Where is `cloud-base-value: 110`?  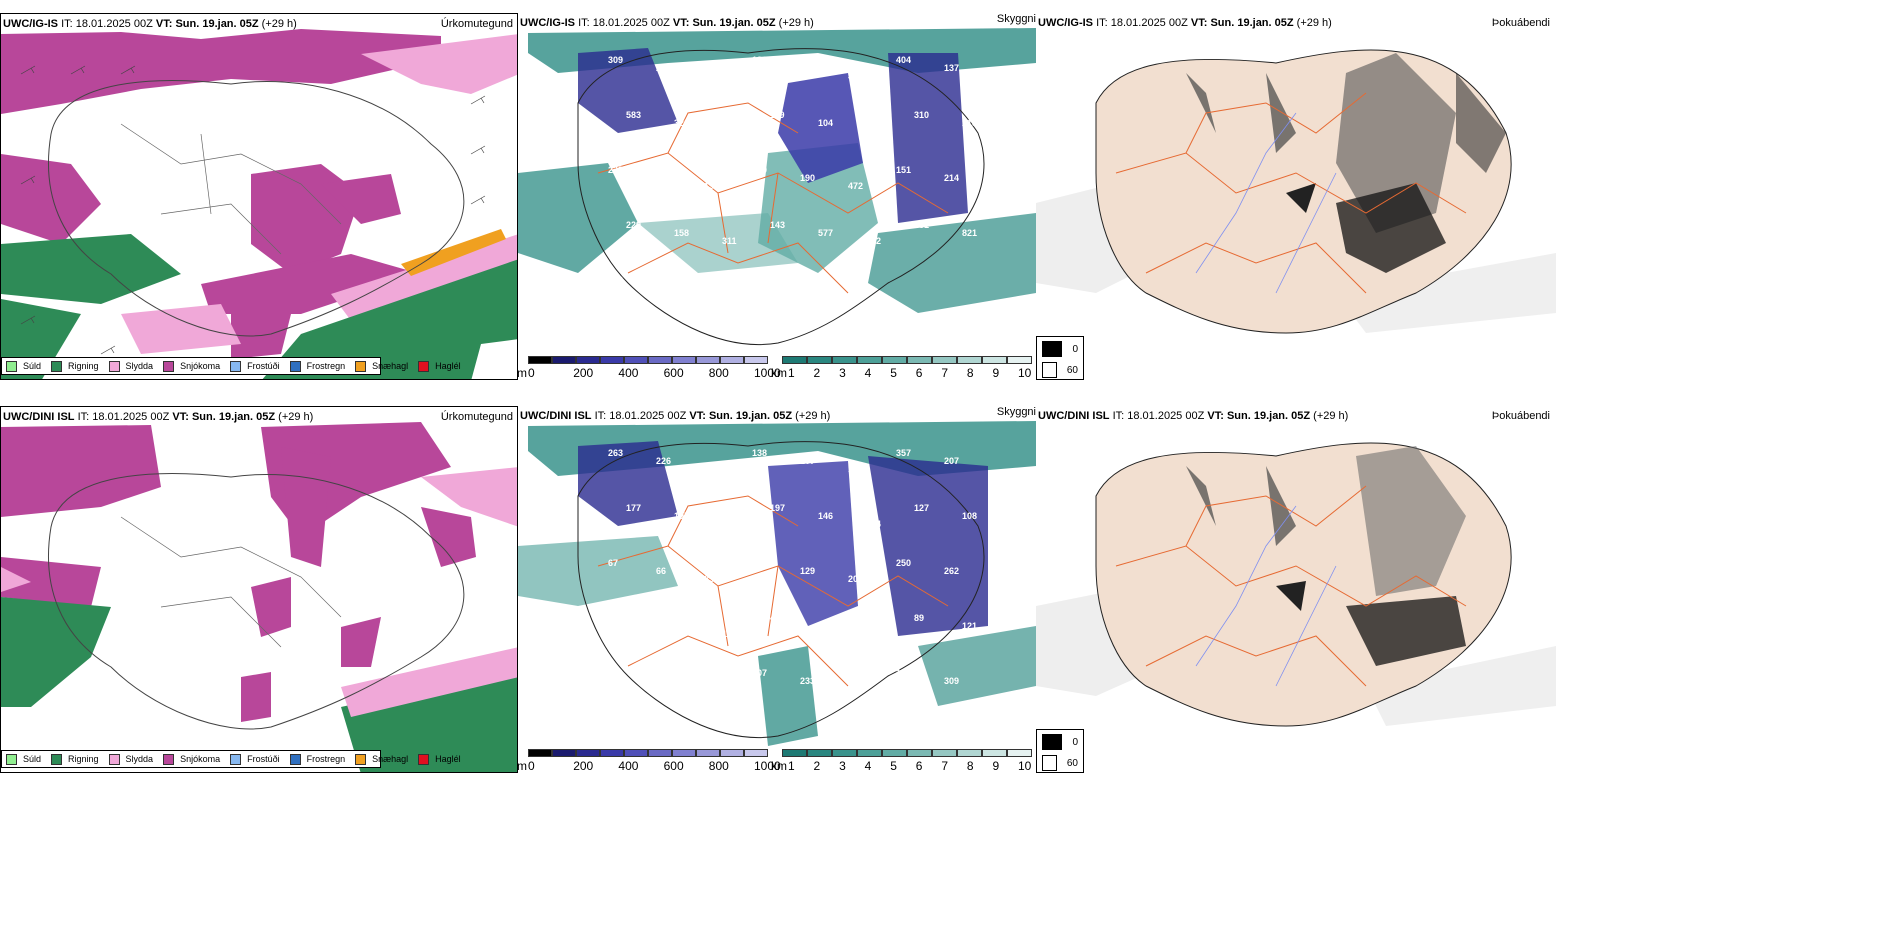 cloud-base-value: 110 is located at coordinates (903, 673).